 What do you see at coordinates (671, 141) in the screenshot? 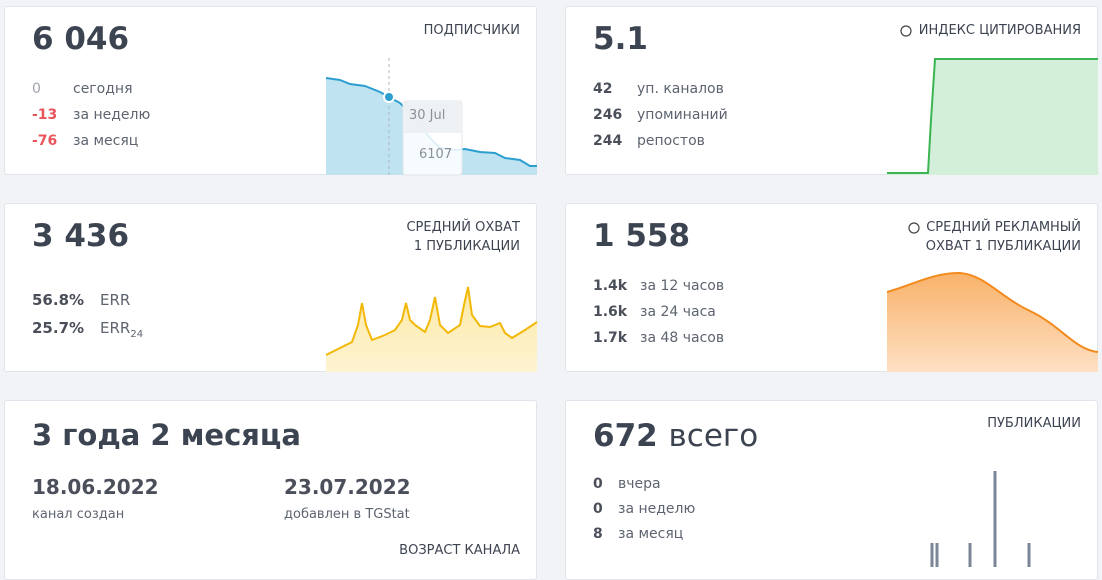
I see `stat-label: репостов` at bounding box center [671, 141].